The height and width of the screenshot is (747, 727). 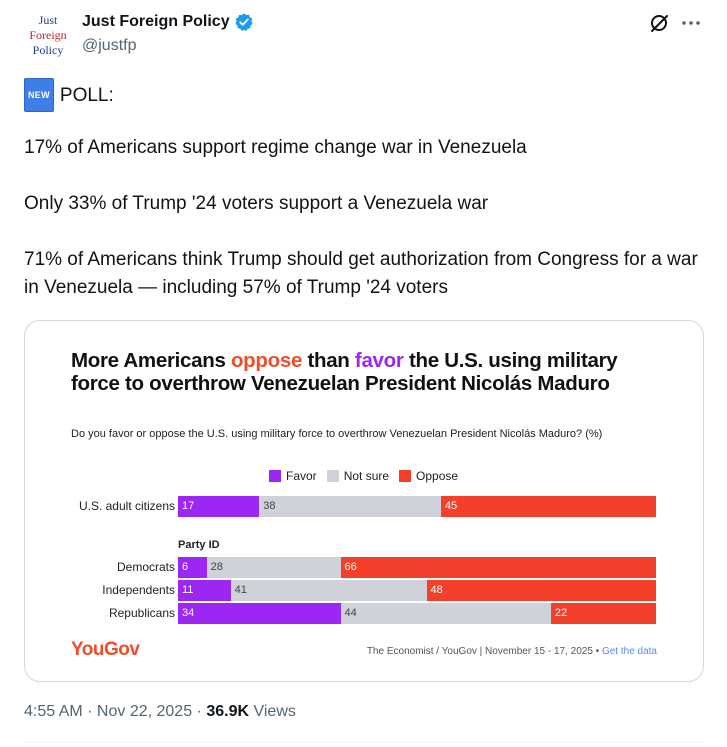 What do you see at coordinates (328, 360) in the screenshot?
I see `chart-title-part: than` at bounding box center [328, 360].